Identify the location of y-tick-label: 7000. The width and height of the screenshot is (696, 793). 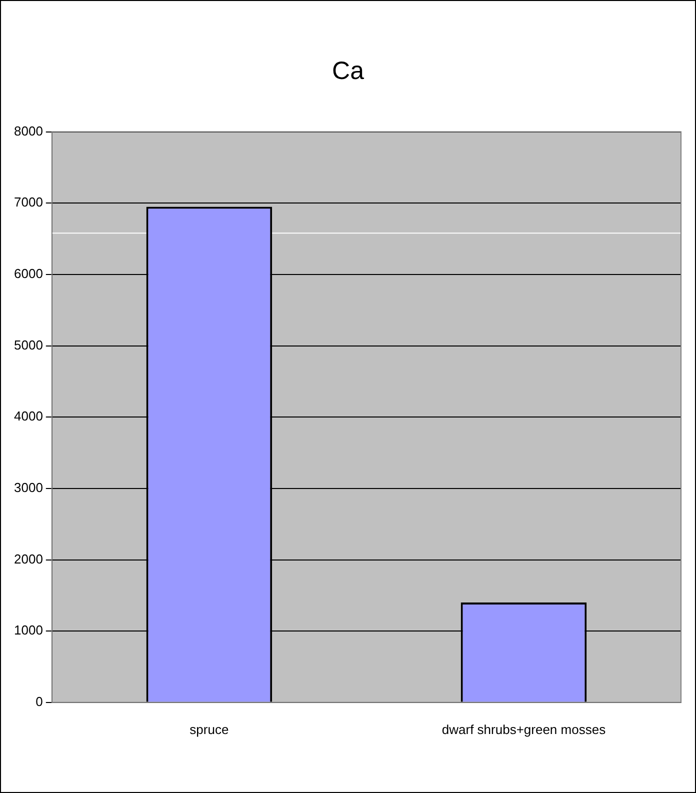
(28, 202).